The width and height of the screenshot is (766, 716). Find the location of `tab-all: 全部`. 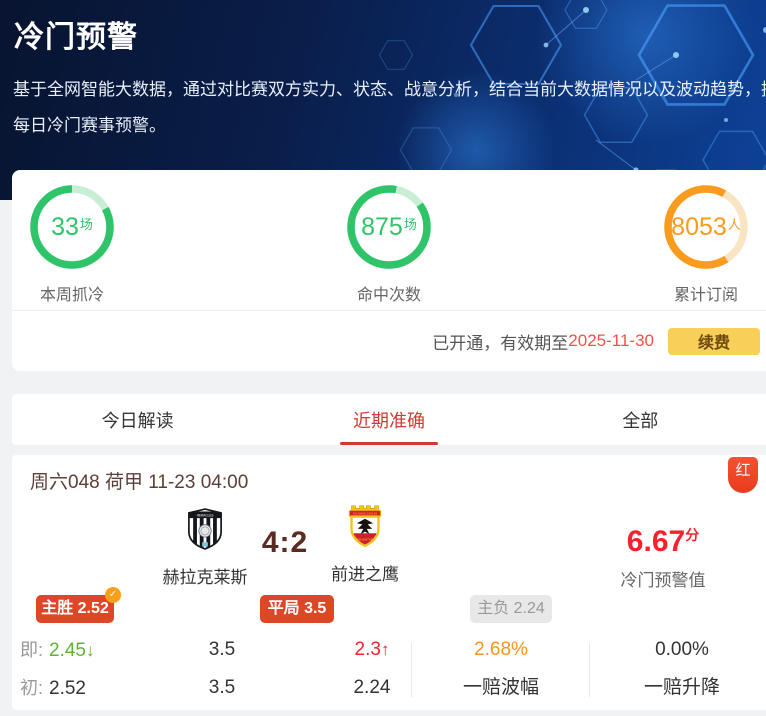

tab-all: 全部 is located at coordinates (640, 419).